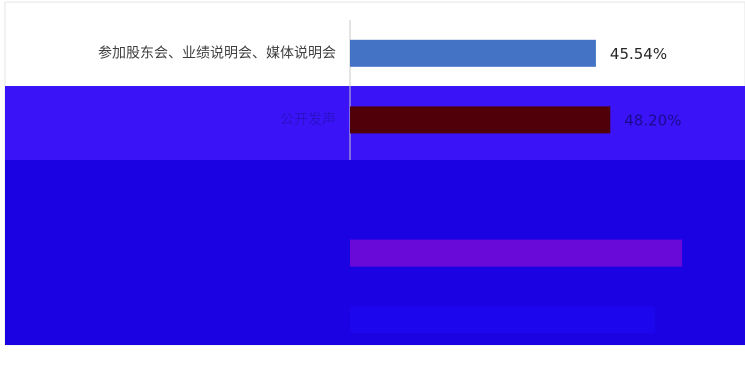 This screenshot has height=378, width=745. What do you see at coordinates (217, 52) in the screenshot?
I see `y-tick-label: 参加股东会、业绩说明会、媒体说明会` at bounding box center [217, 52].